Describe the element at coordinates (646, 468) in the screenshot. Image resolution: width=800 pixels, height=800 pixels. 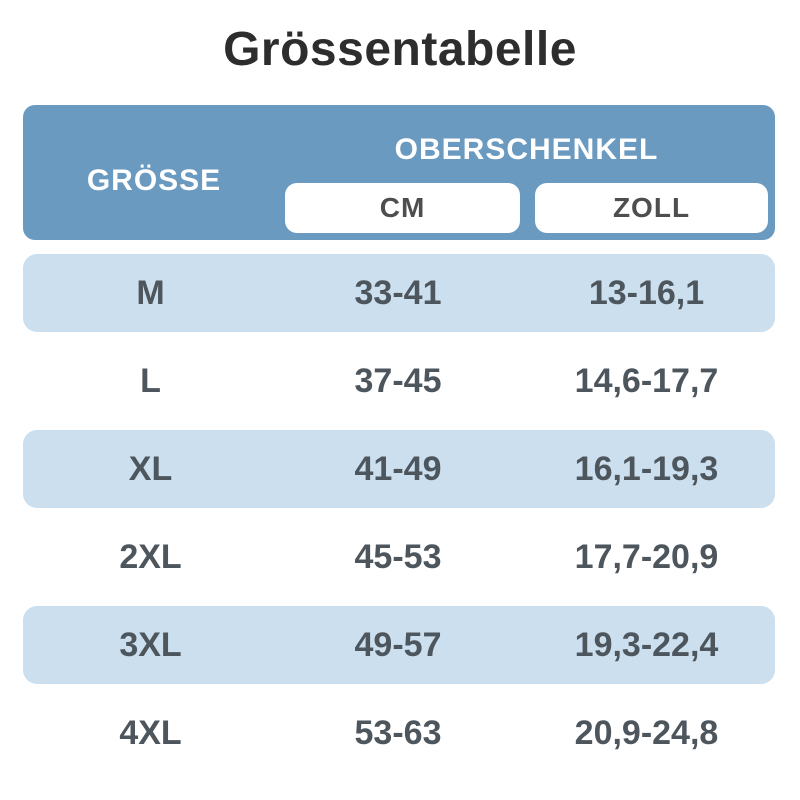
I see `zoll-cell: 16,1-19,3` at that location.